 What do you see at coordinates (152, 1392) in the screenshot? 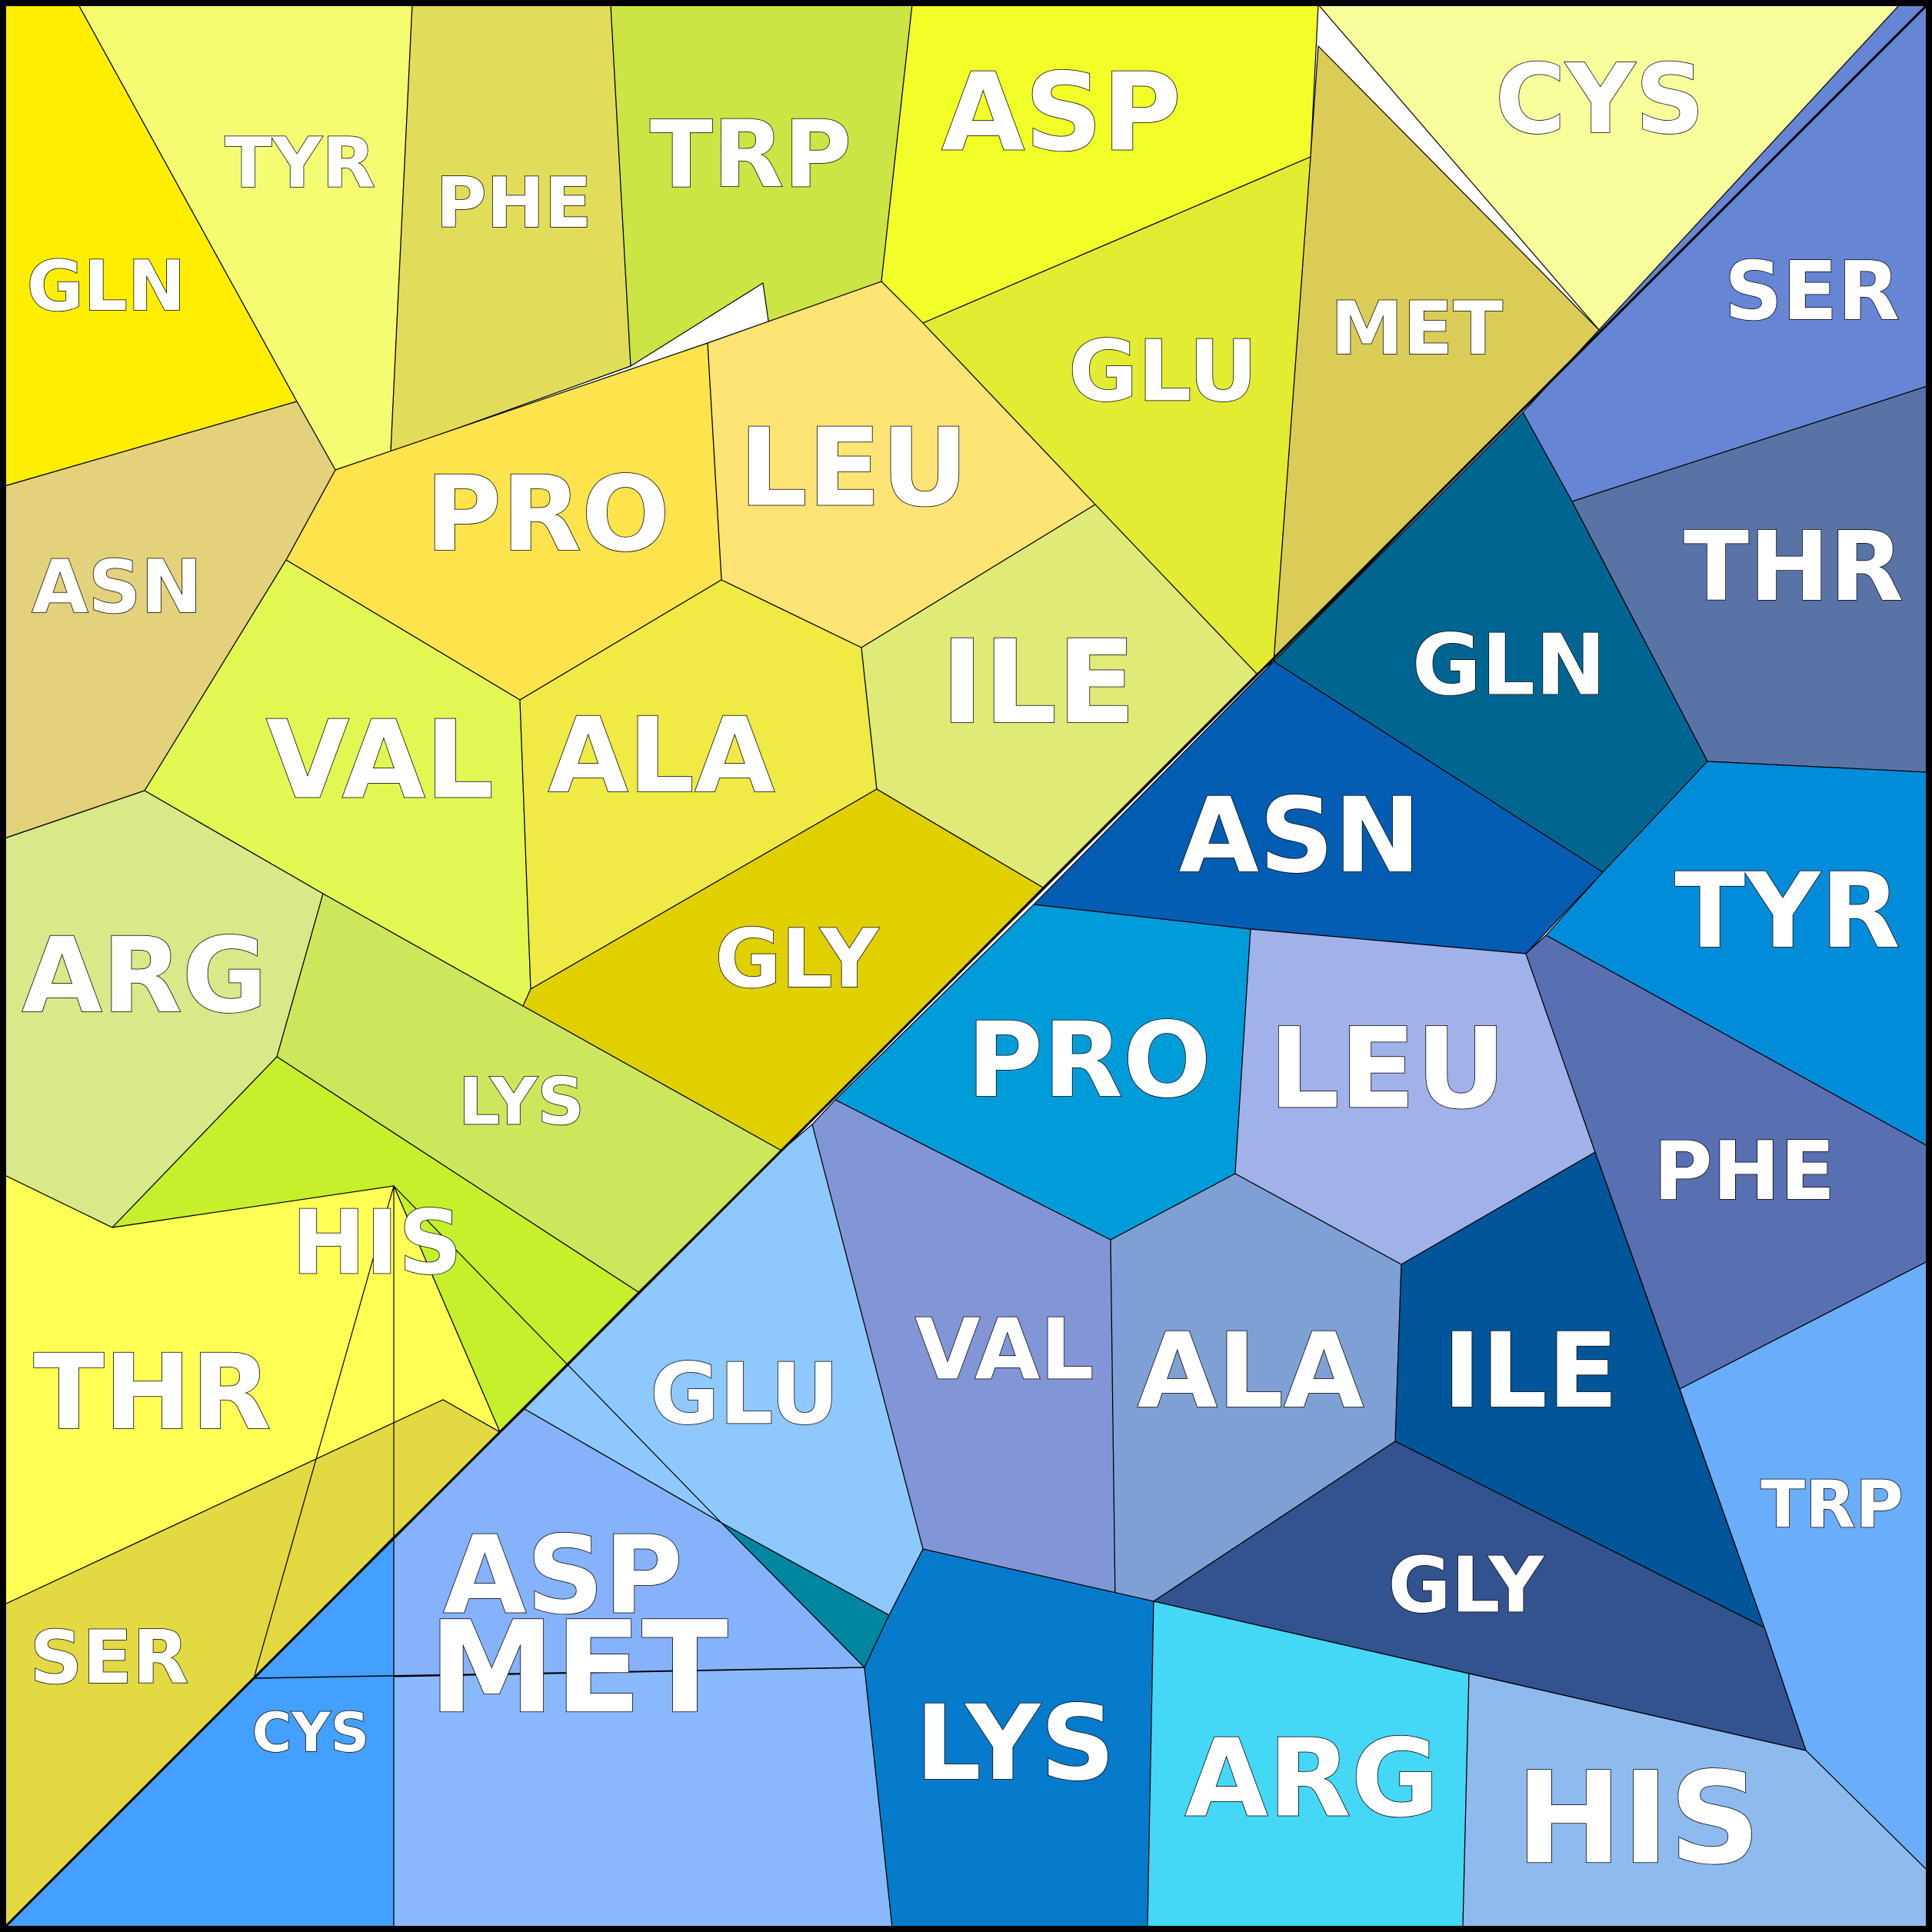
I see `label-thr-yellow: THR` at bounding box center [152, 1392].